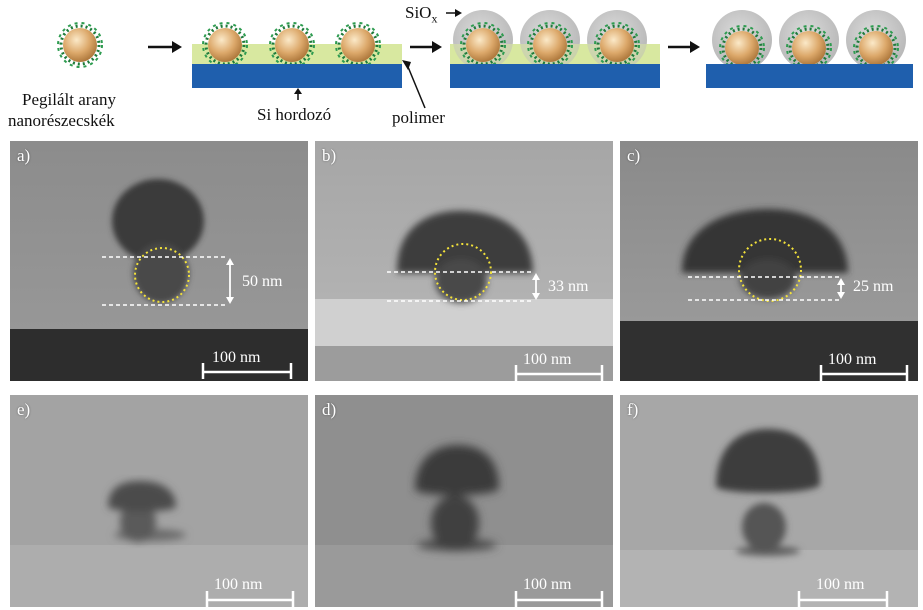  Describe the element at coordinates (464, 501) in the screenshot. I see `sem-panel-d: d) 100 nm` at that location.